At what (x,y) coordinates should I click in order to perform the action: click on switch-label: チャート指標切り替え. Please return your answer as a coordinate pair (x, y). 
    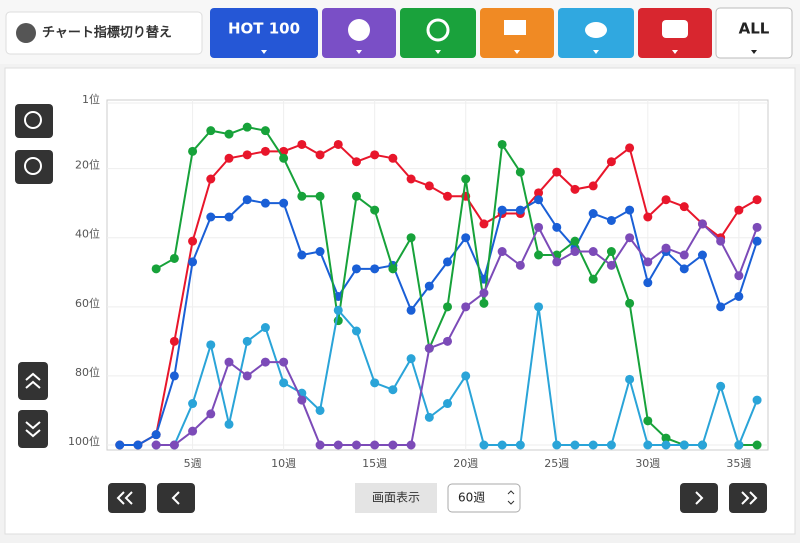
    Looking at the image, I should click on (107, 33).